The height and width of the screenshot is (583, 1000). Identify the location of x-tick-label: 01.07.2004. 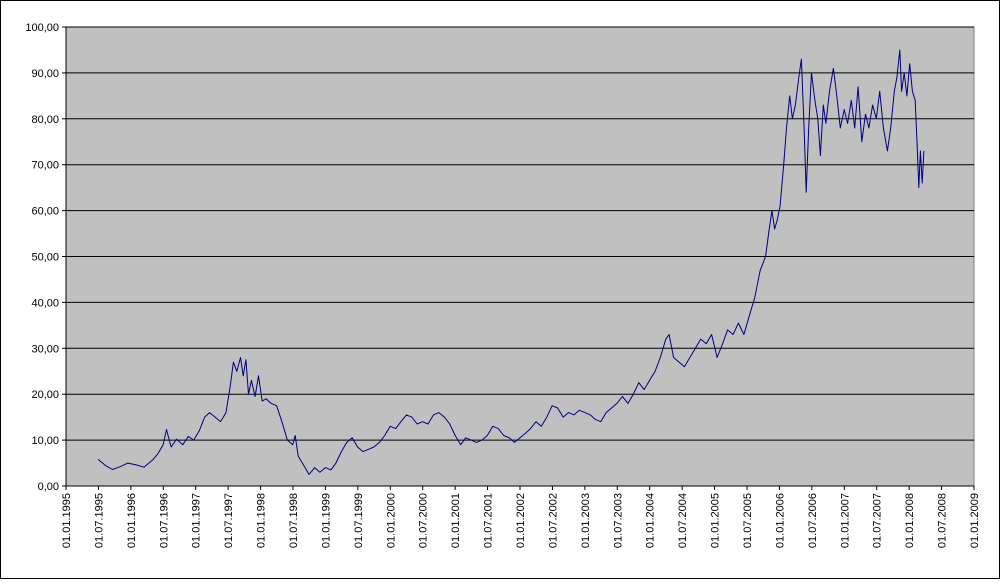
(683, 520).